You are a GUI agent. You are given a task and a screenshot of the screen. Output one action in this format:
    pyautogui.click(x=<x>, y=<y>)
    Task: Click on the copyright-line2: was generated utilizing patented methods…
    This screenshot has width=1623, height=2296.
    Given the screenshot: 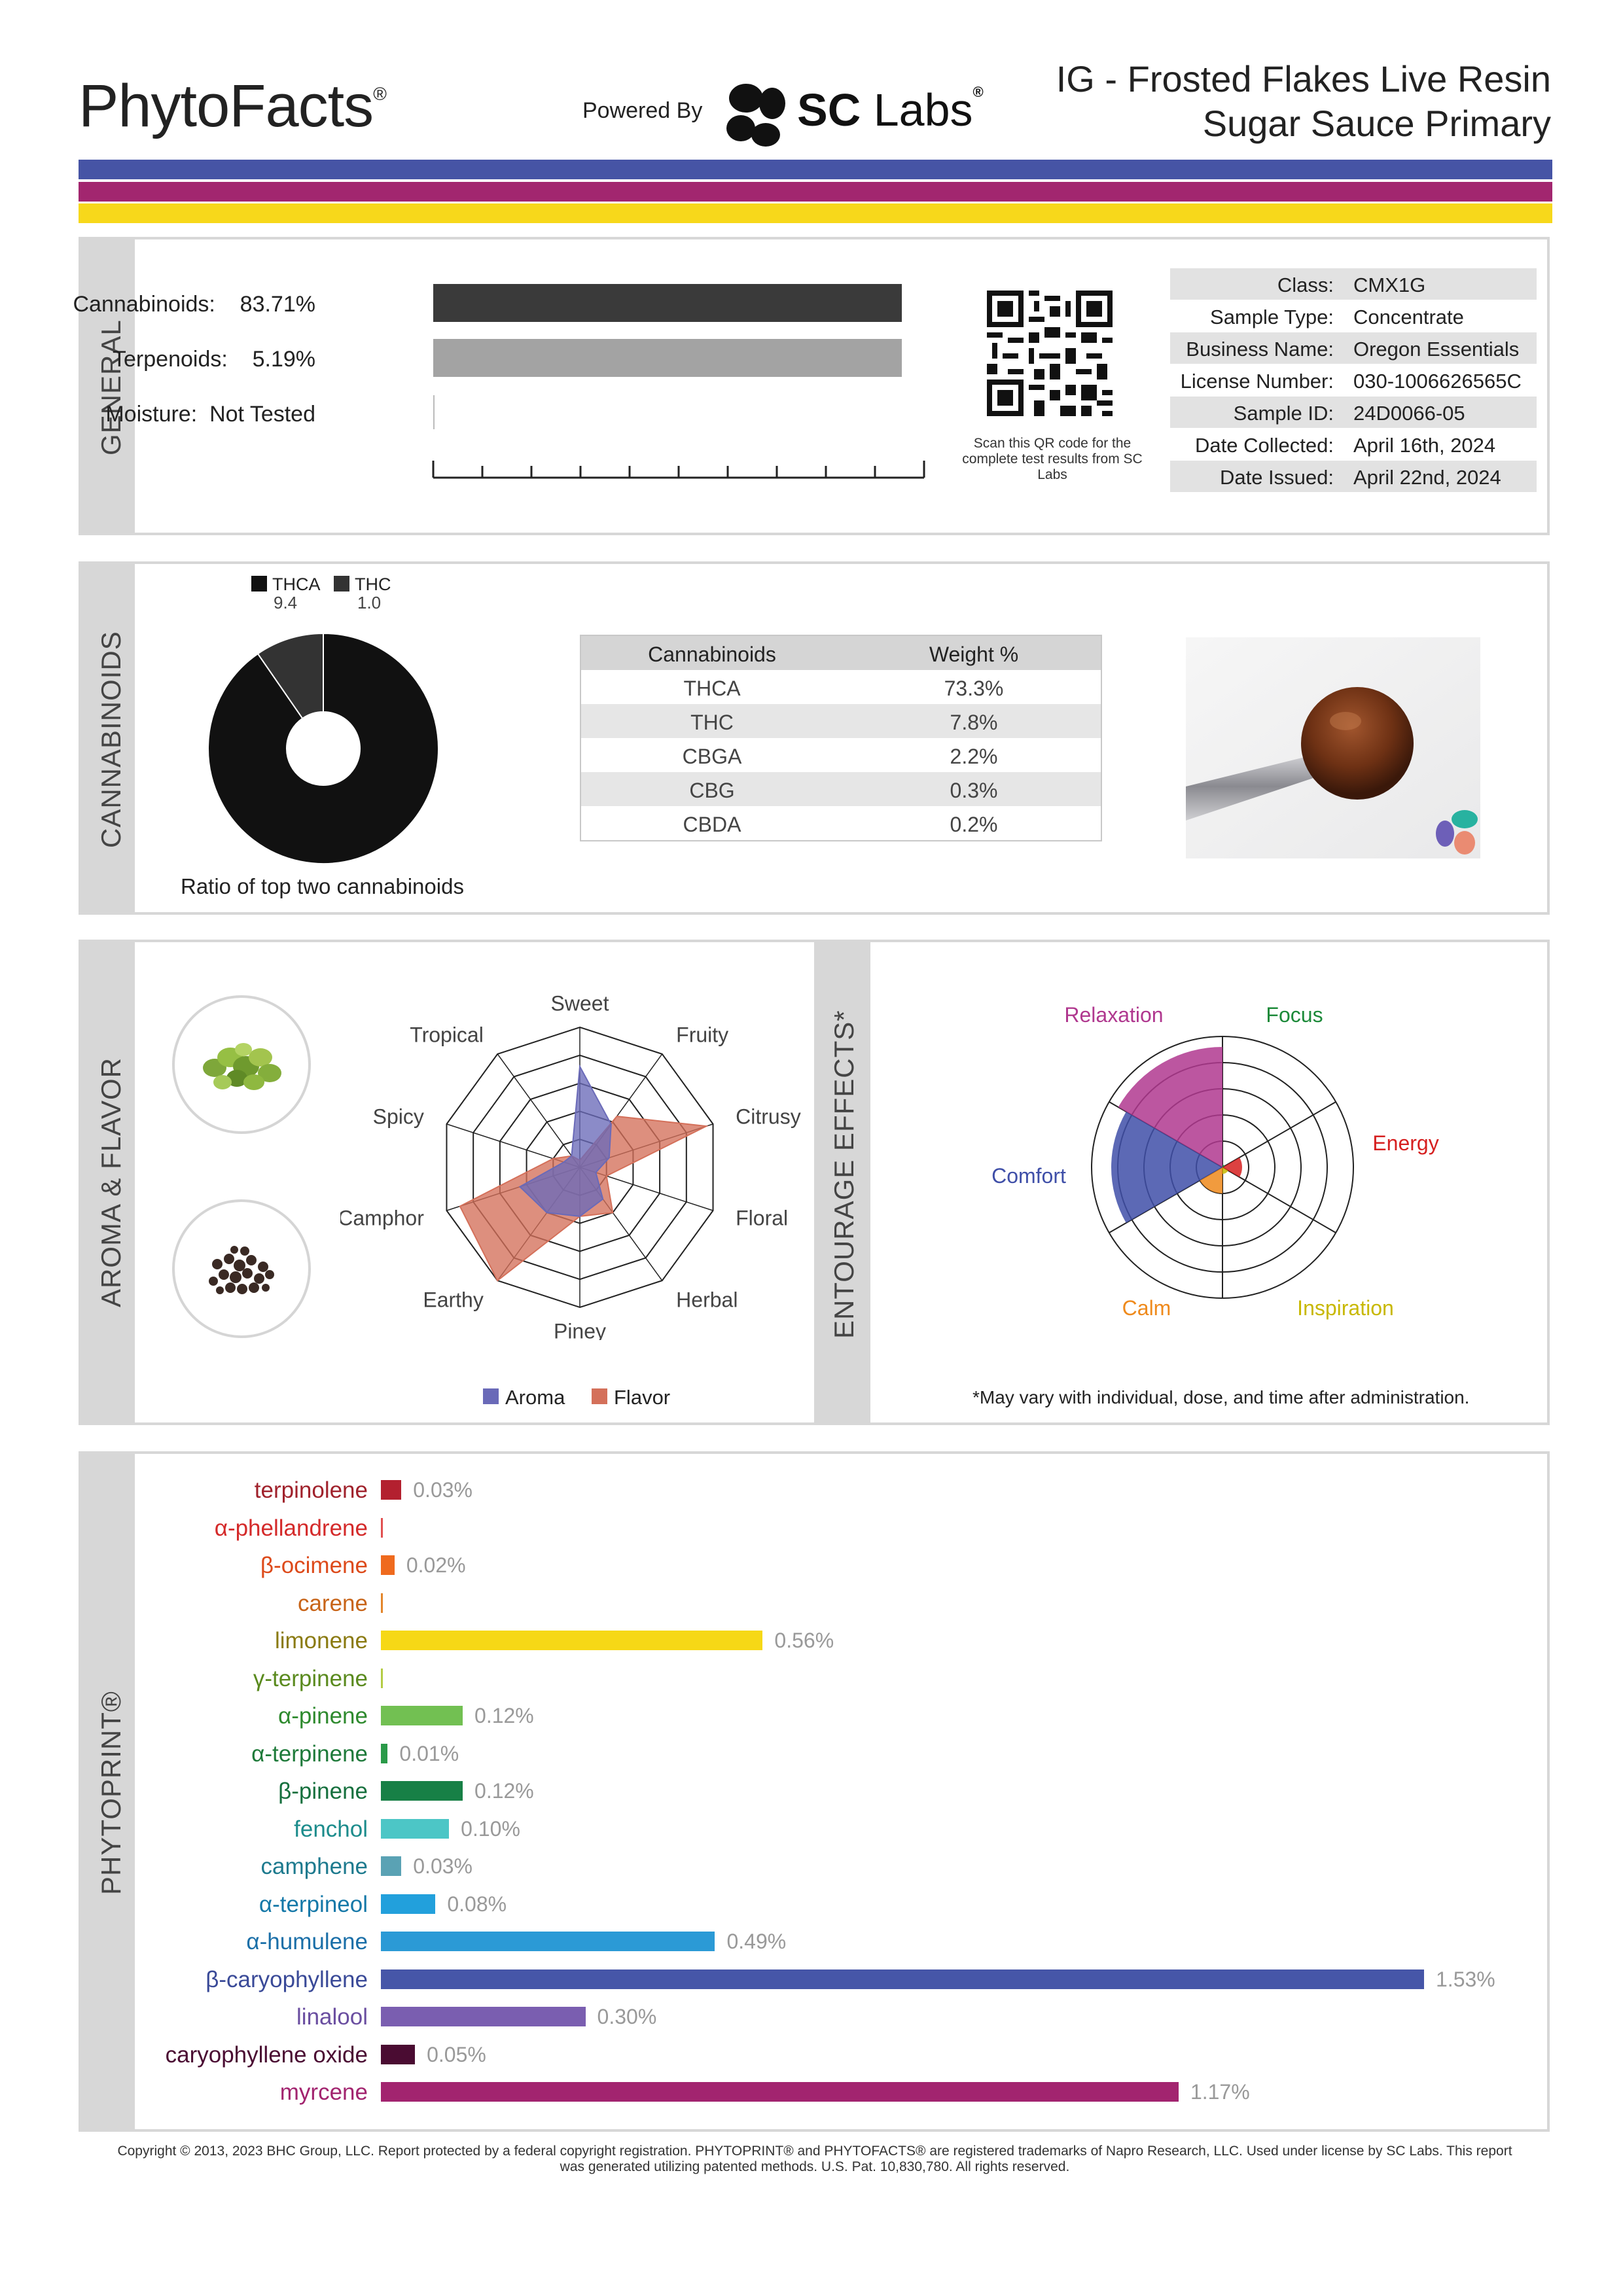 What is the action you would take?
    pyautogui.click(x=815, y=2166)
    